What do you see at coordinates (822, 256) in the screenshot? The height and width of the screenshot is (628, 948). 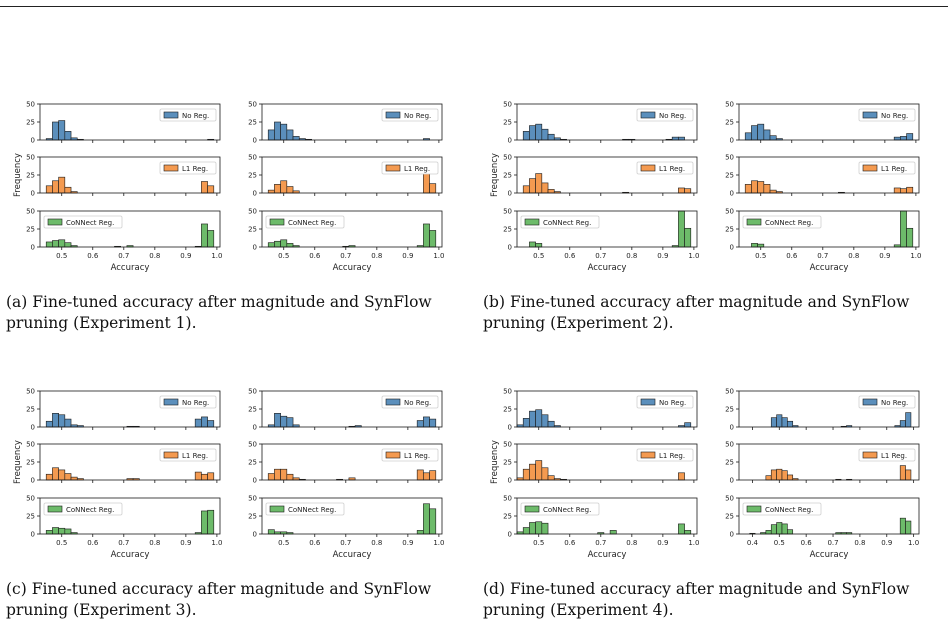 I see `x-tick-label: 0.7` at bounding box center [822, 256].